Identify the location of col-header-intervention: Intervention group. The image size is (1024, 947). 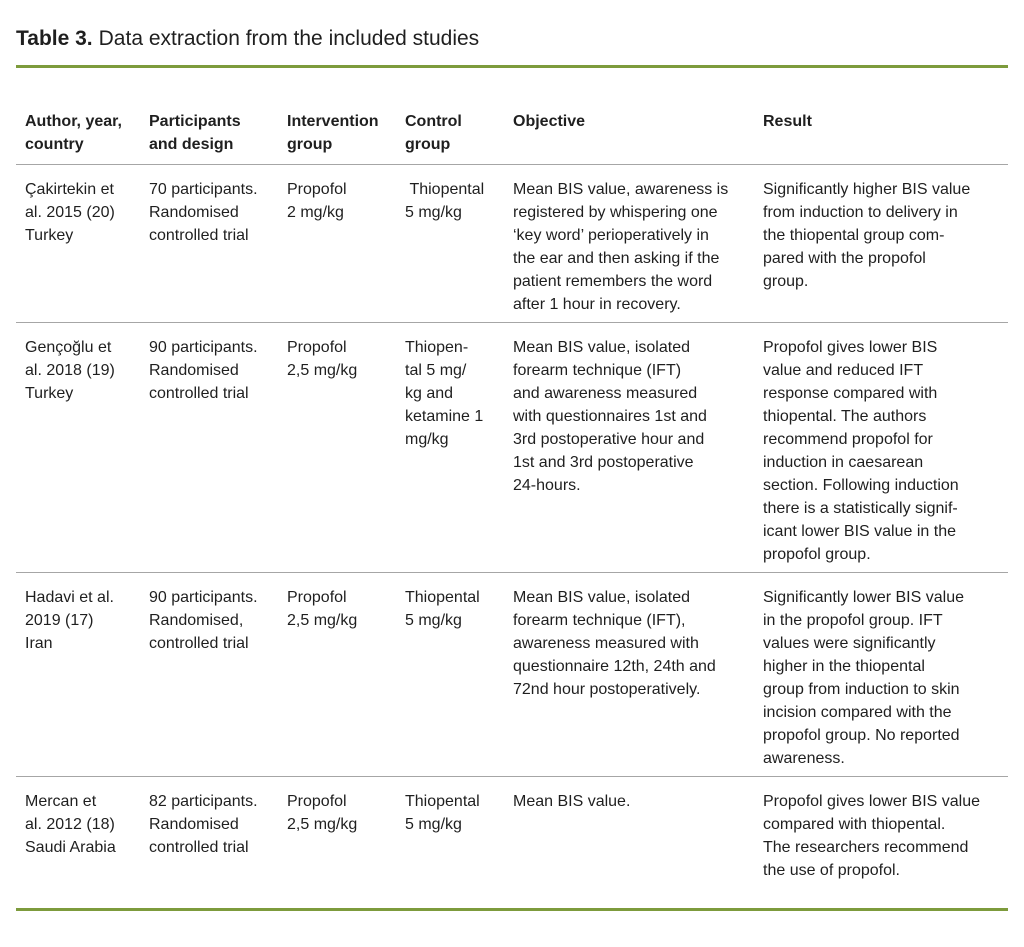
(346, 137).